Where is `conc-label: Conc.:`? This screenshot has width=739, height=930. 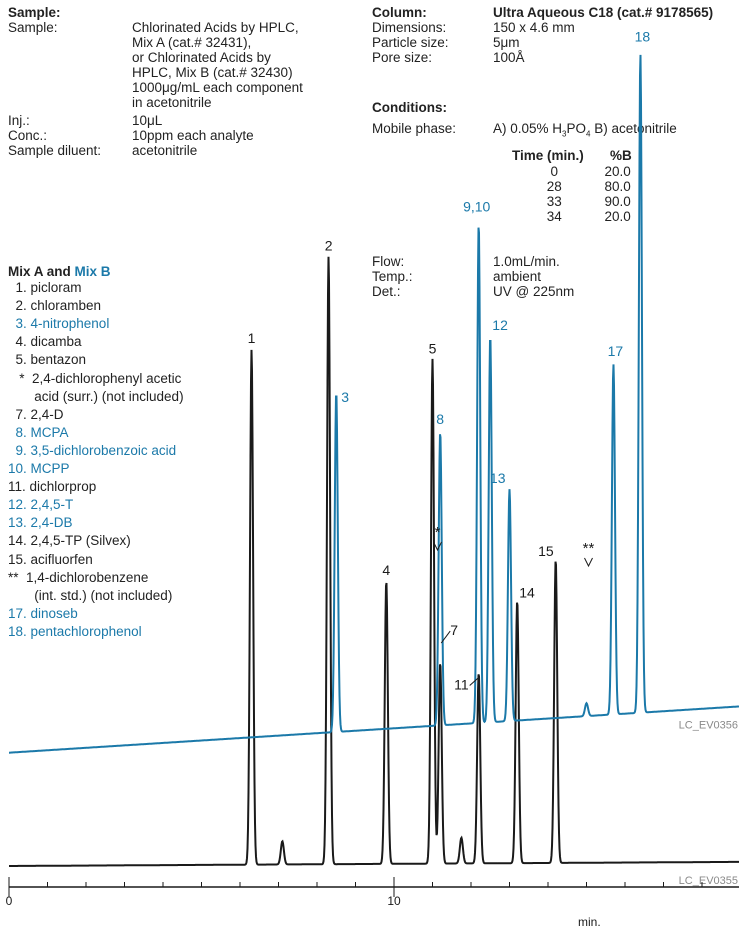 conc-label: Conc.: is located at coordinates (28, 135).